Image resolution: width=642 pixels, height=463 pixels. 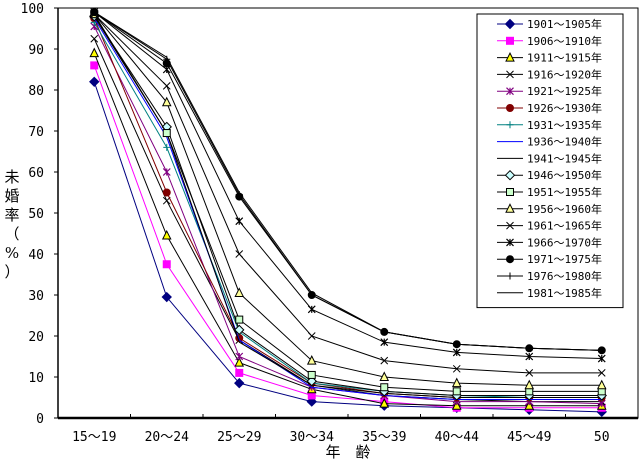 I want to click on legend-label: 1981～1985年, so click(x=564, y=293).